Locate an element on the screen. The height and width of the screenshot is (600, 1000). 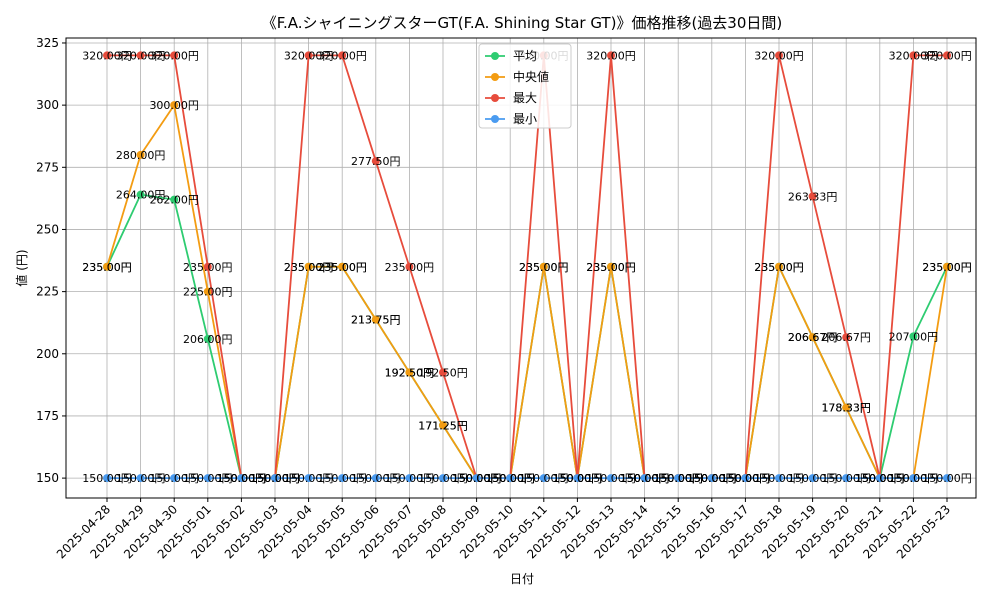
y-tick-label: 200 is located at coordinates (47, 354).